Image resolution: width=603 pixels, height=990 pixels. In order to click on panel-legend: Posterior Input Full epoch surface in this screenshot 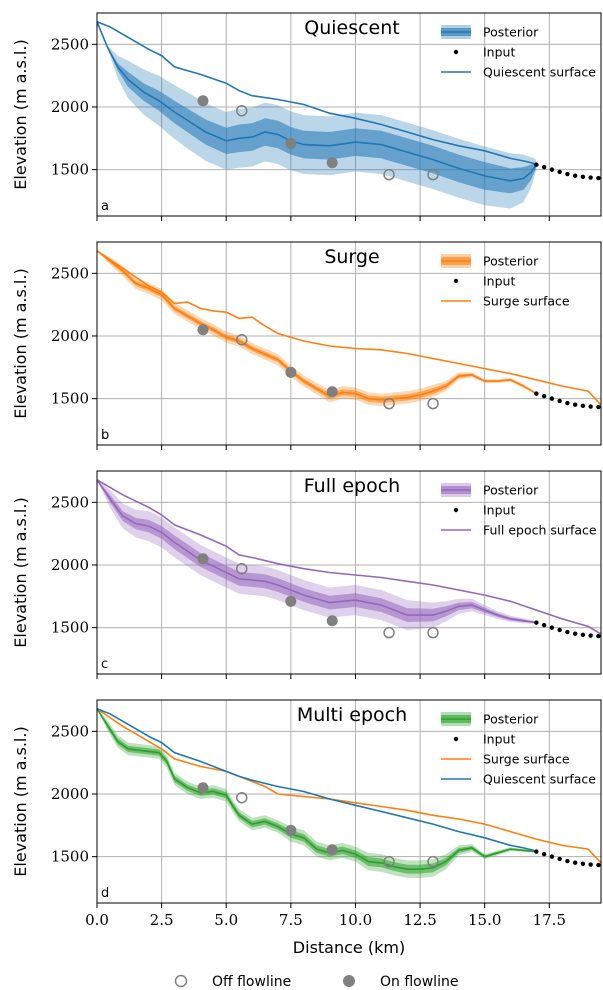, I will do `click(519, 510)`.